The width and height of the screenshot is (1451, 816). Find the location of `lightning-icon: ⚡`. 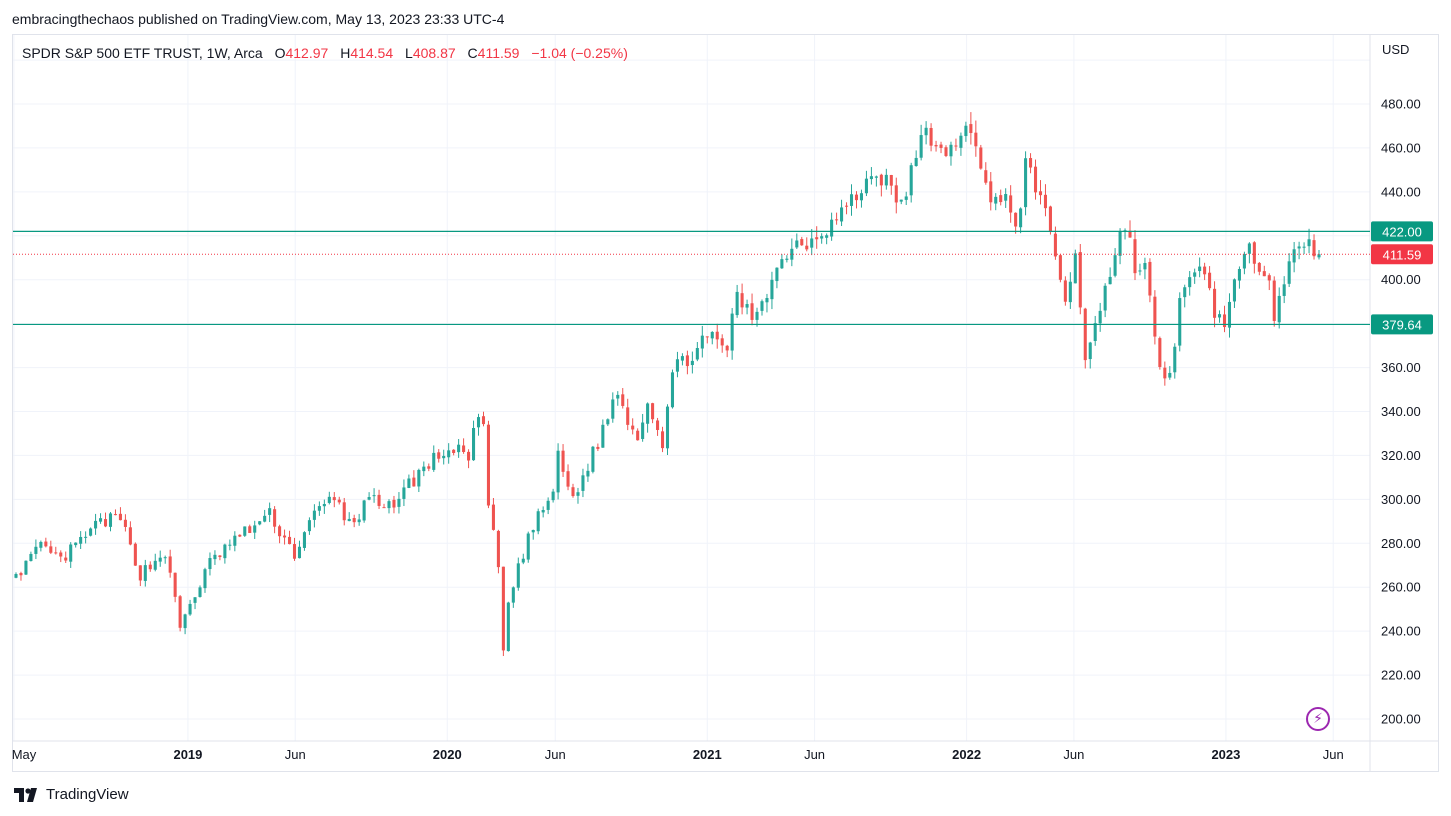

lightning-icon: ⚡ is located at coordinates (1318, 719).